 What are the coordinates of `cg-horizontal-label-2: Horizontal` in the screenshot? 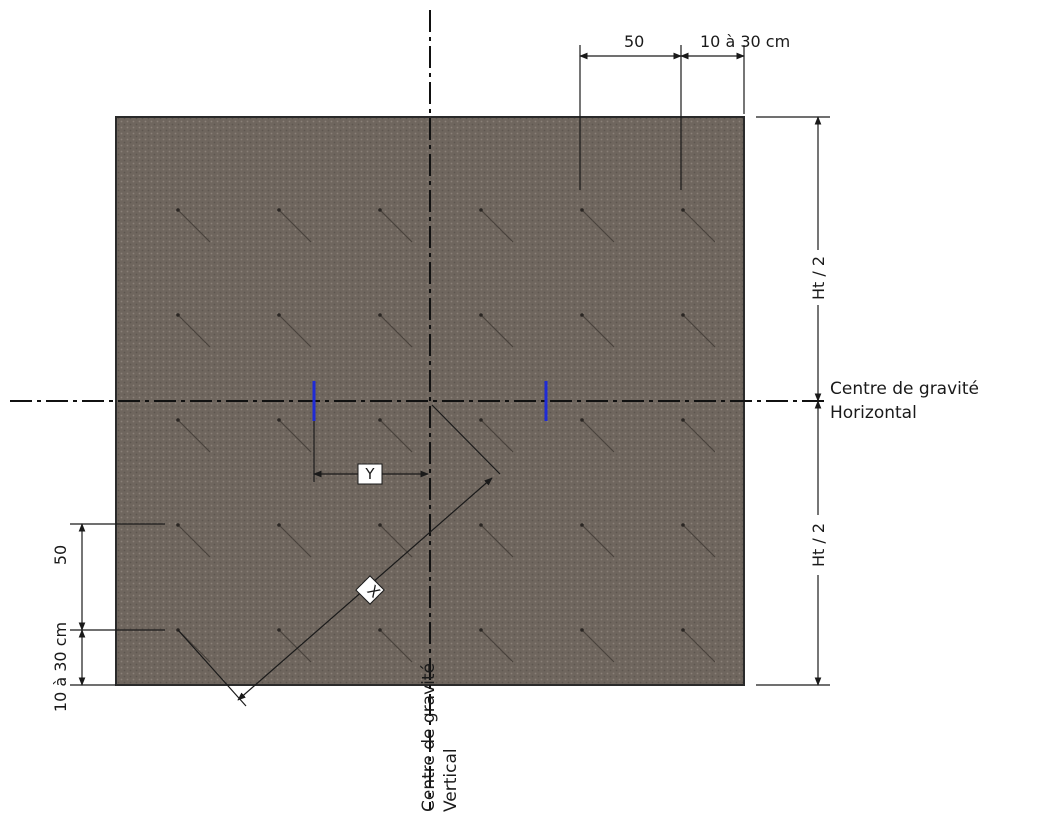 It's located at (873, 413).